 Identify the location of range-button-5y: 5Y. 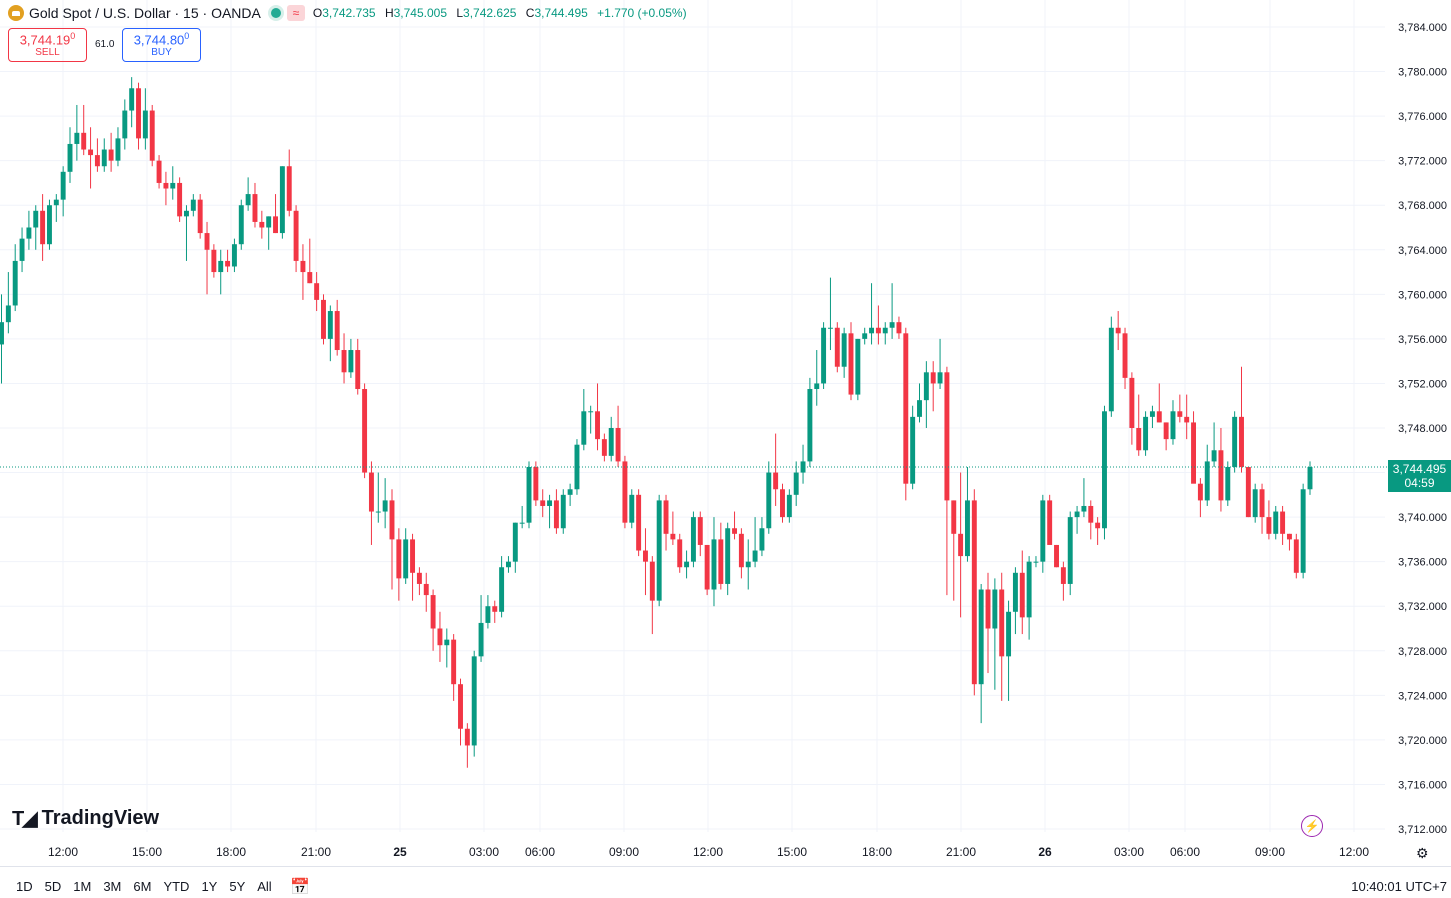
(237, 886).